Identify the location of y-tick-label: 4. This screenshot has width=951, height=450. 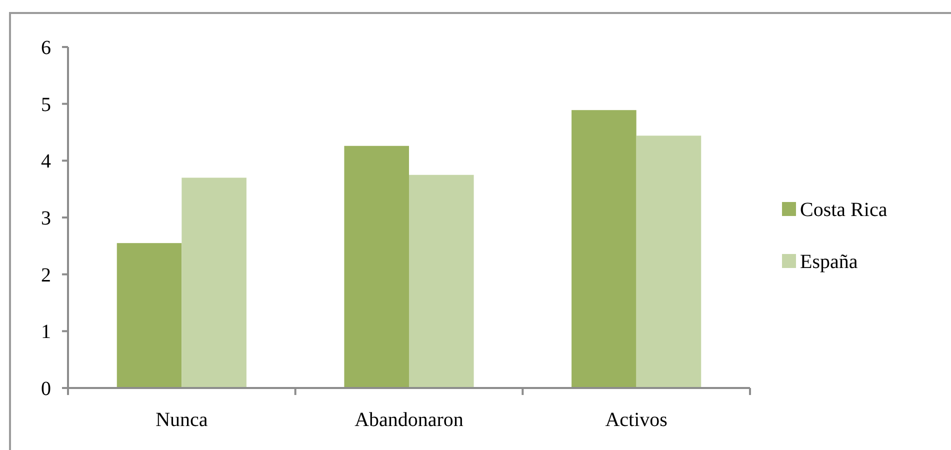
(46, 161).